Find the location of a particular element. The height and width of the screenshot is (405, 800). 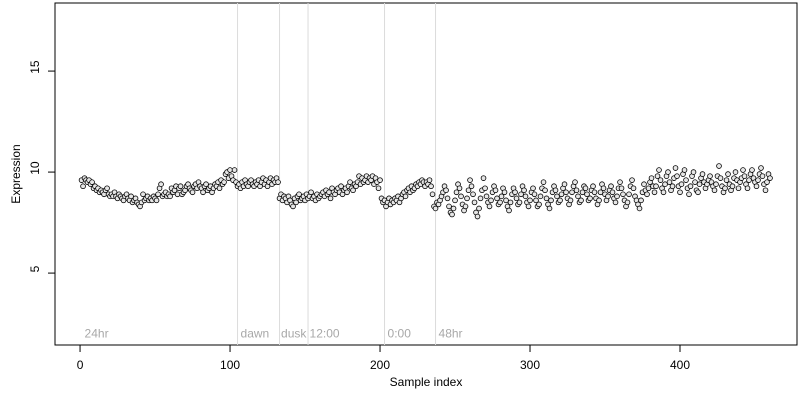

x-tick-label: 300 is located at coordinates (530, 365).